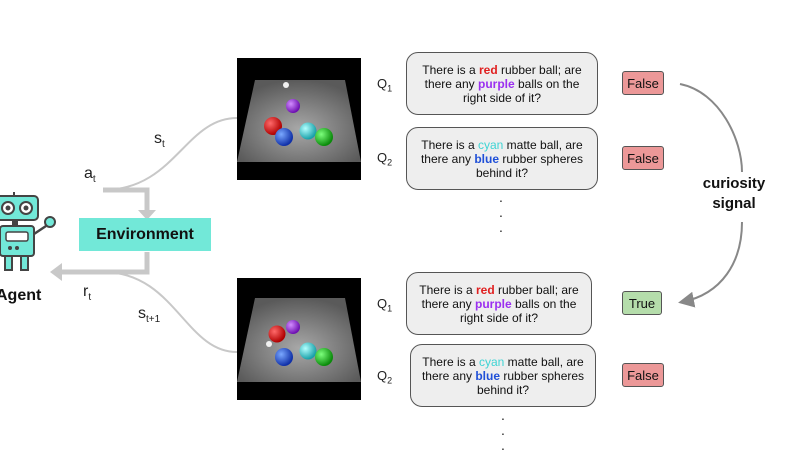  I want to click on scene-image-t1, so click(299, 339).